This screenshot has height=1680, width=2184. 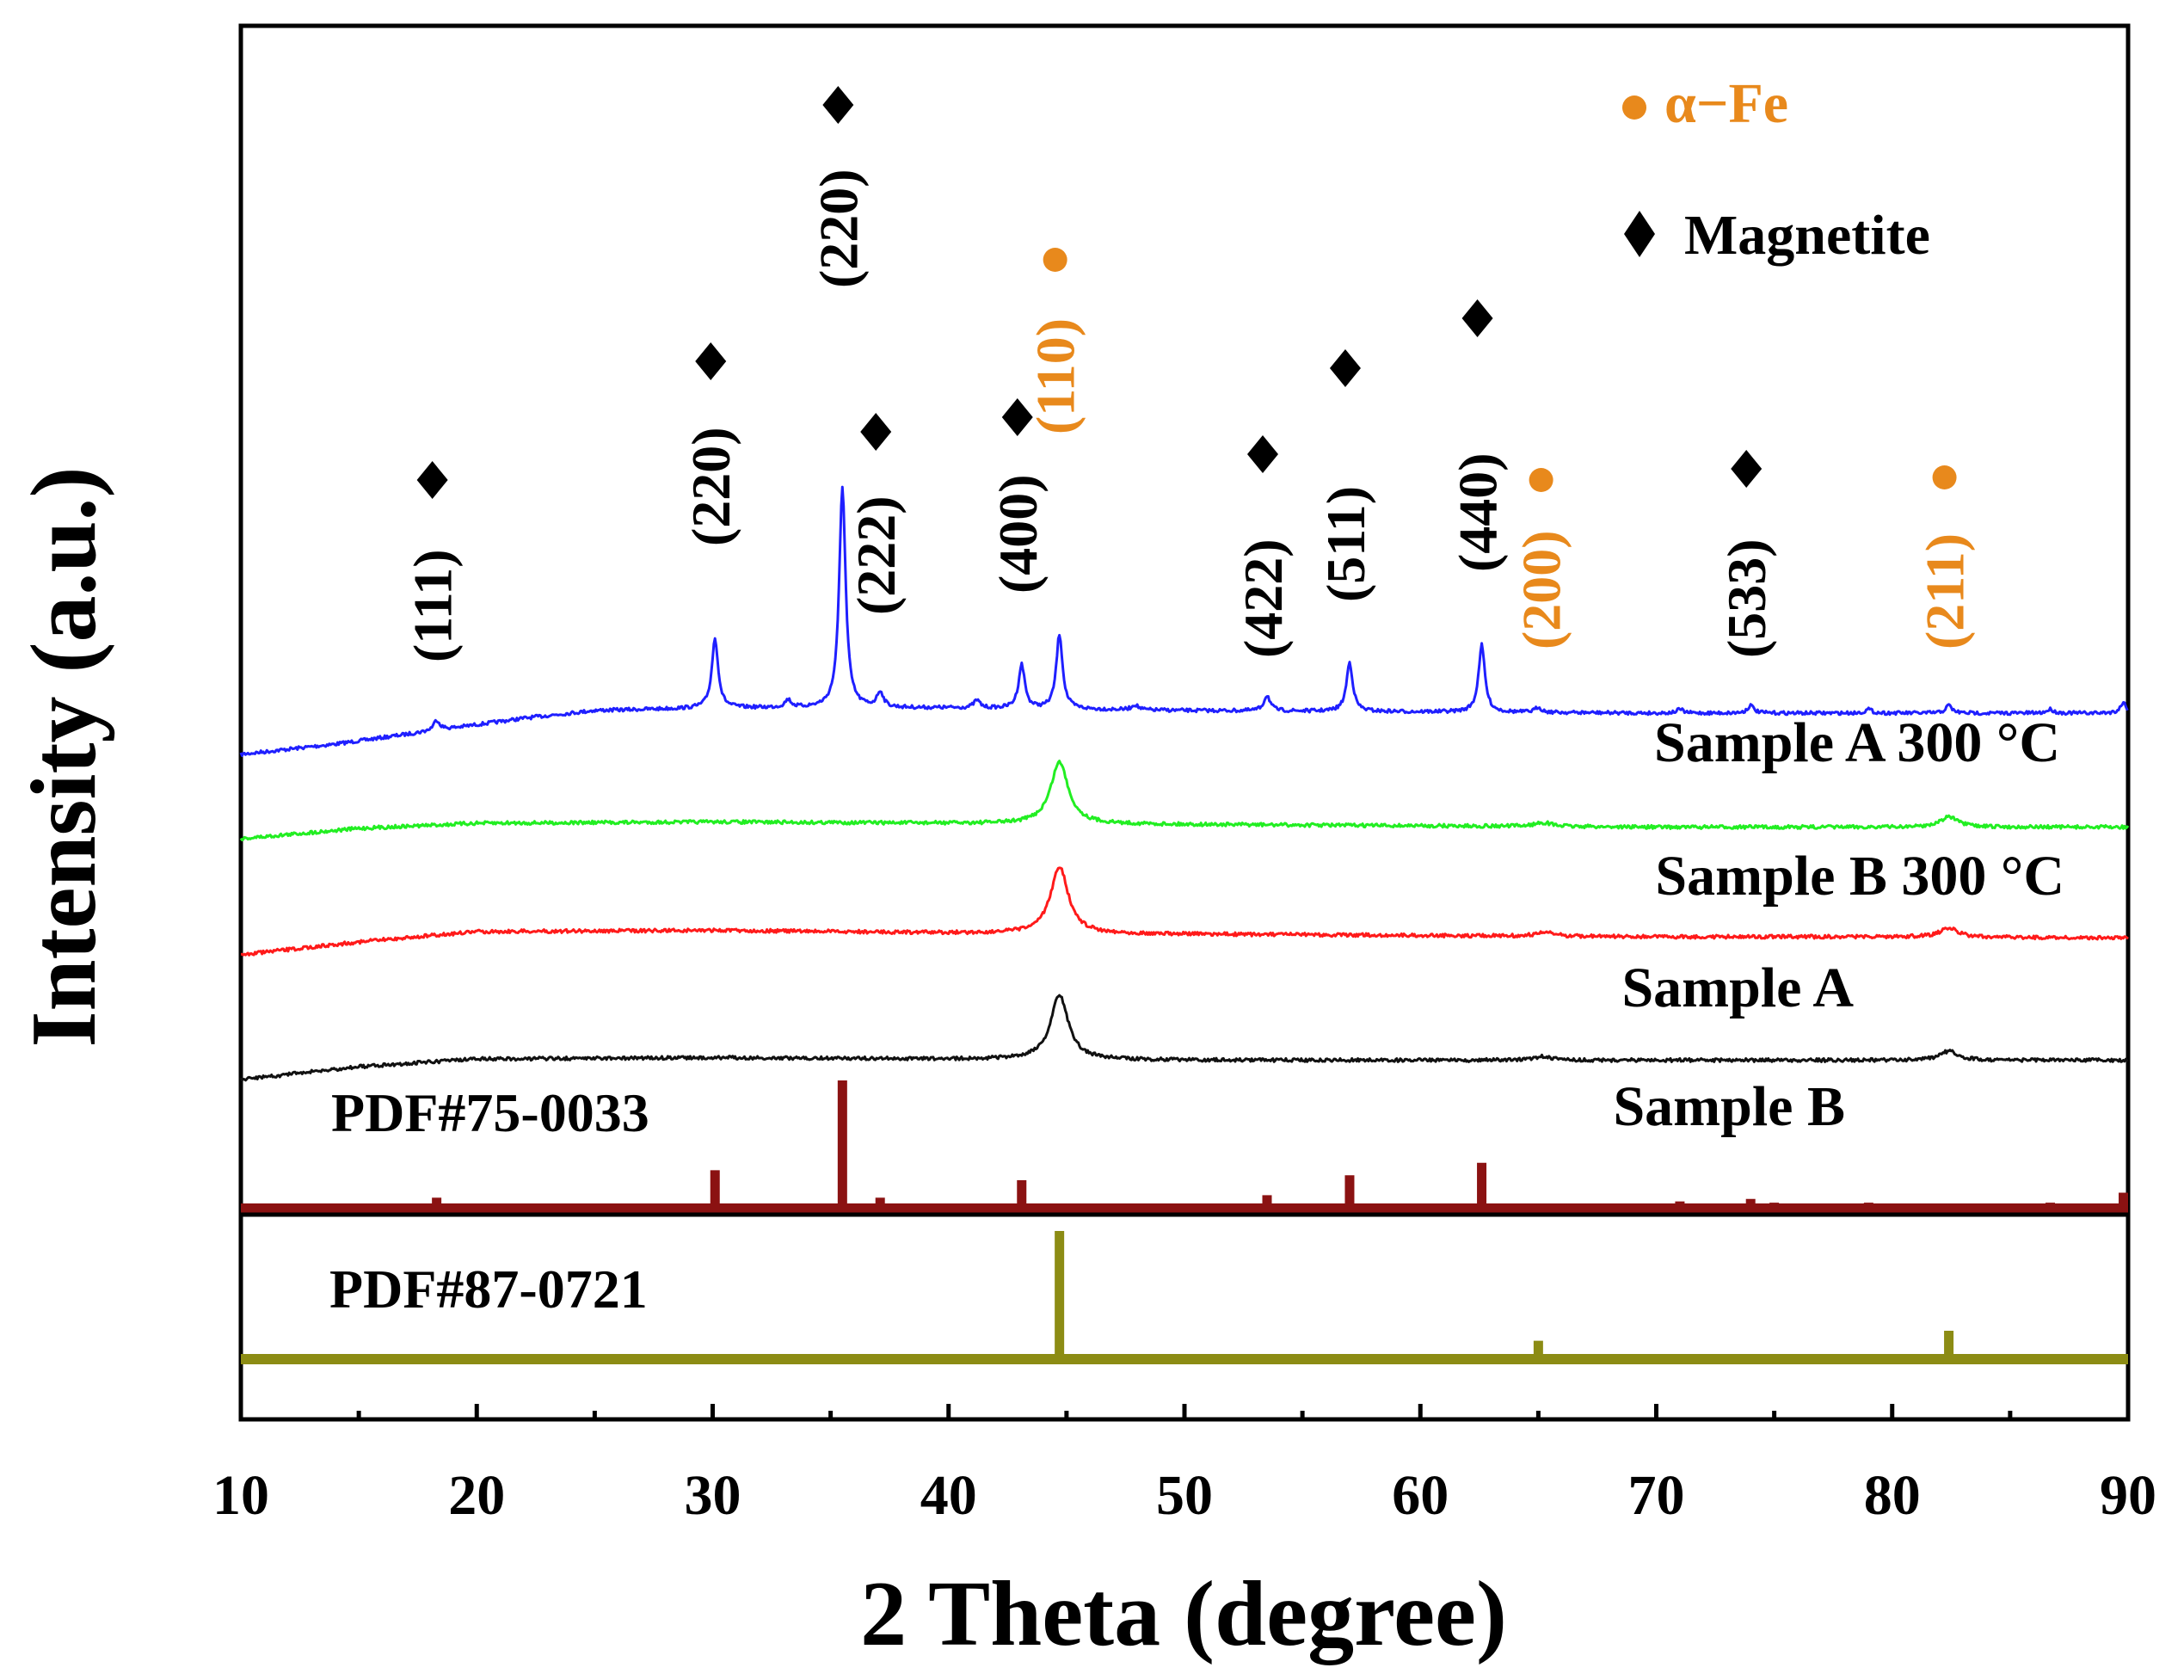 I want to click on legend: α−Fe Magnetite, so click(x=1776, y=170).